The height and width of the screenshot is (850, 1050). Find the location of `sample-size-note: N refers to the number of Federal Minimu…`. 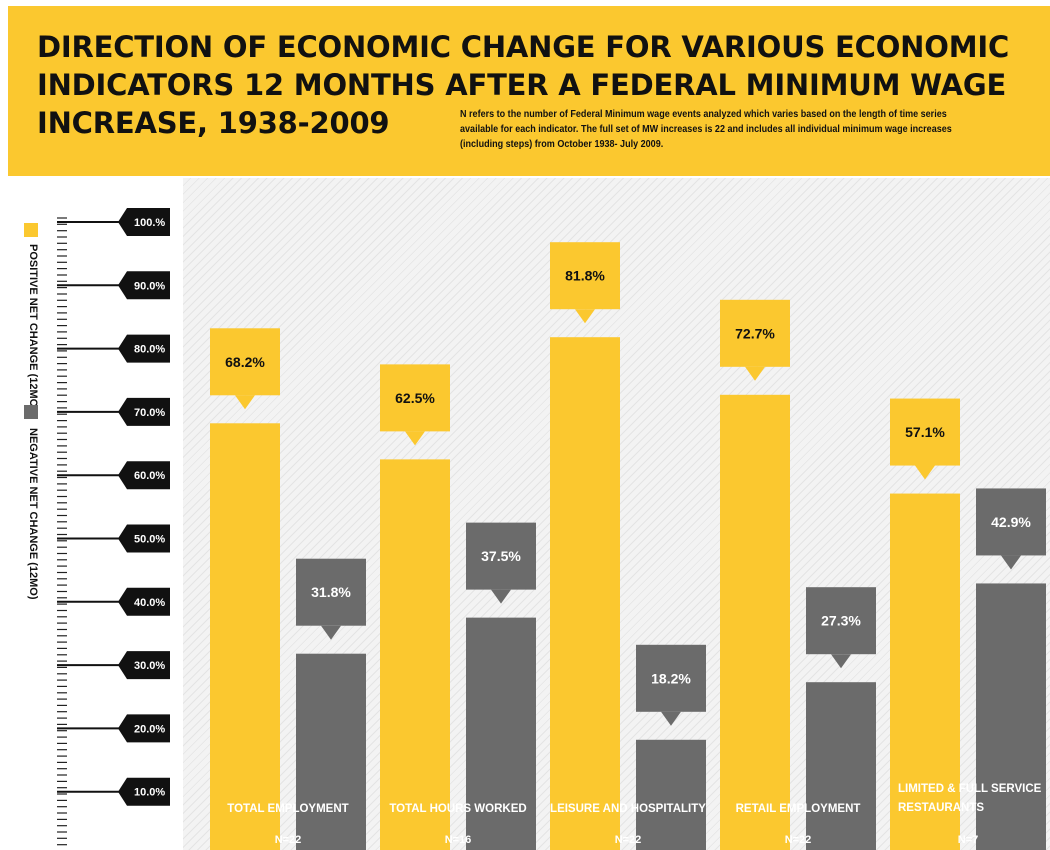

sample-size-note: N refers to the number of Federal Minimu… is located at coordinates (709, 129).